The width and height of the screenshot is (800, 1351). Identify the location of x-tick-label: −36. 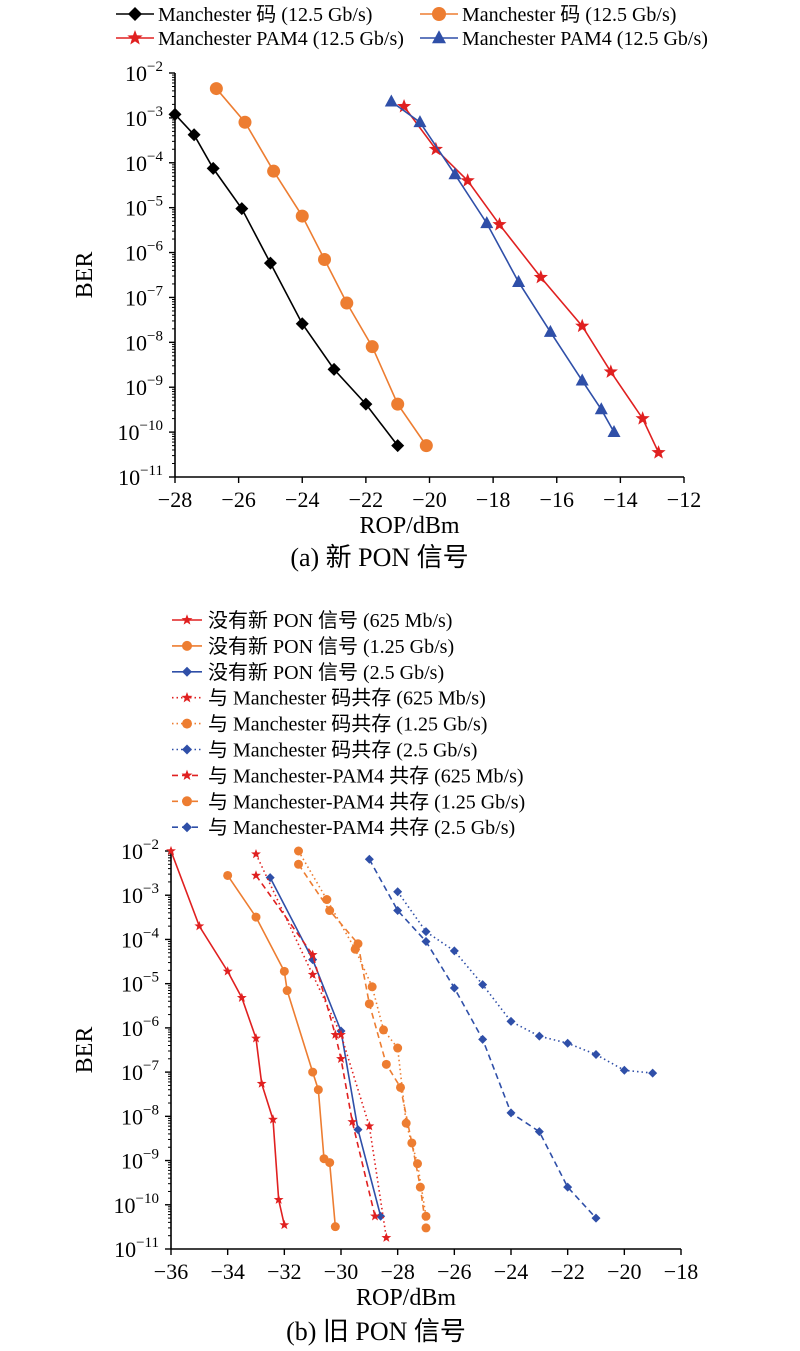
(171, 1271).